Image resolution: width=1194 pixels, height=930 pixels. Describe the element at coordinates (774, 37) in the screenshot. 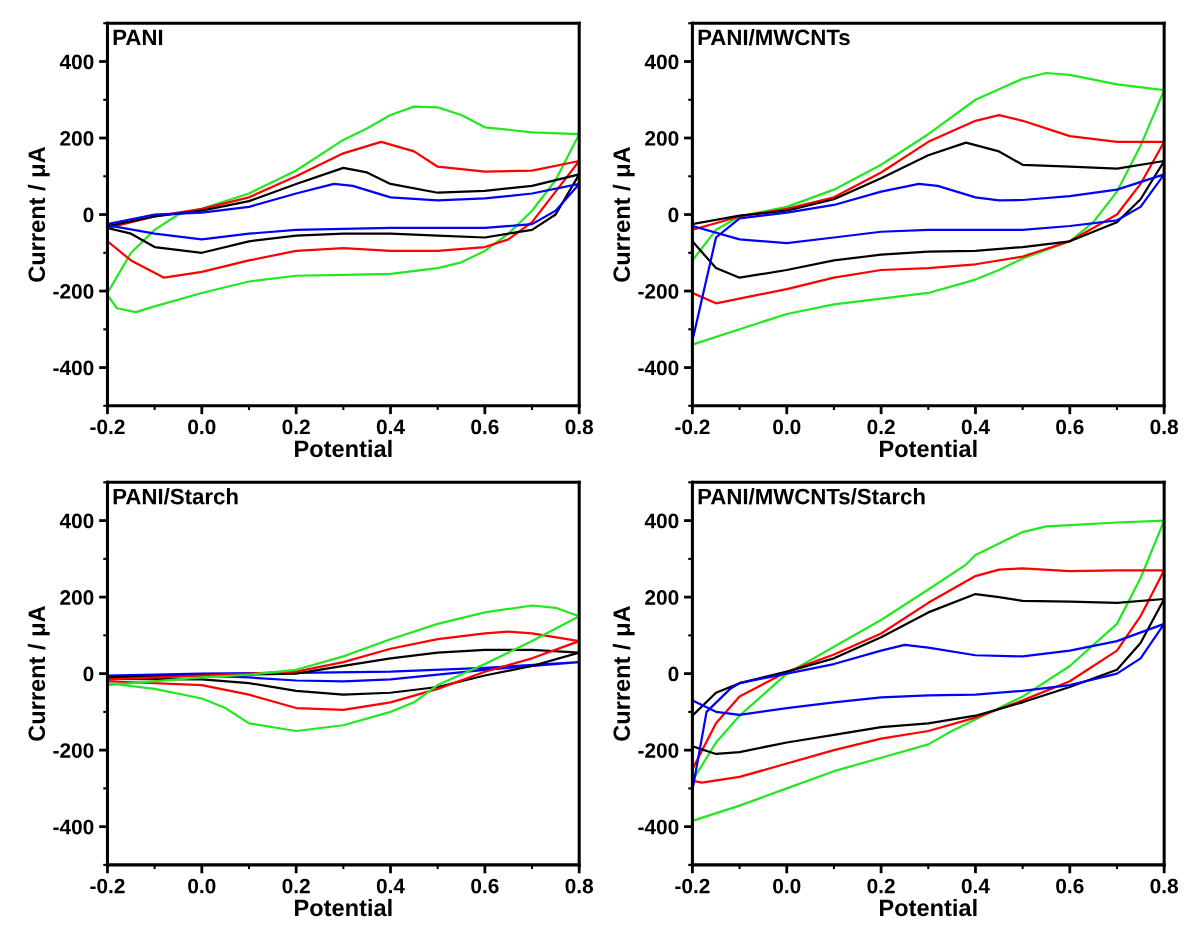

I see `chart-title: PANI/MWCNTs` at that location.